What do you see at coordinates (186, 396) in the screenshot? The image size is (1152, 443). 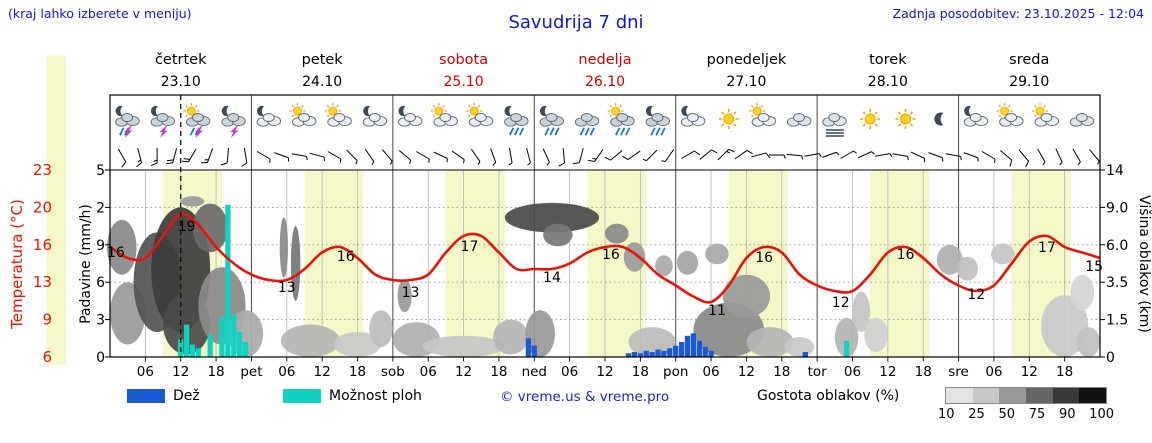 I see `rain-legend-label: Dež` at bounding box center [186, 396].